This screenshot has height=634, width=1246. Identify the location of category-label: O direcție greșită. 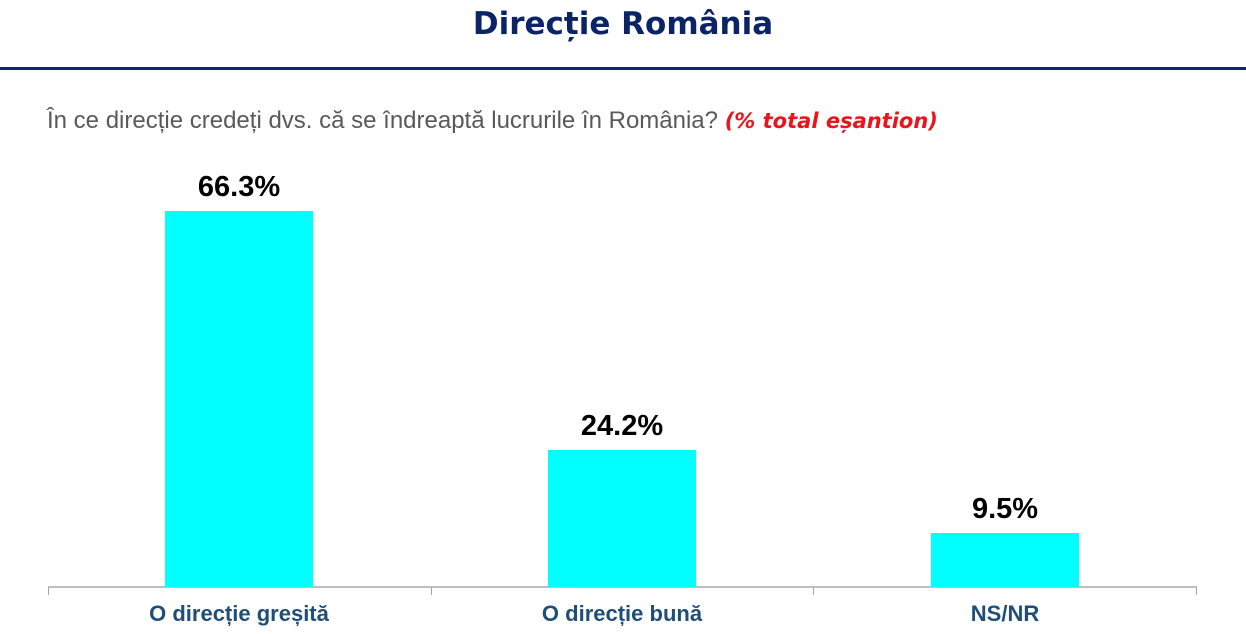
(239, 613).